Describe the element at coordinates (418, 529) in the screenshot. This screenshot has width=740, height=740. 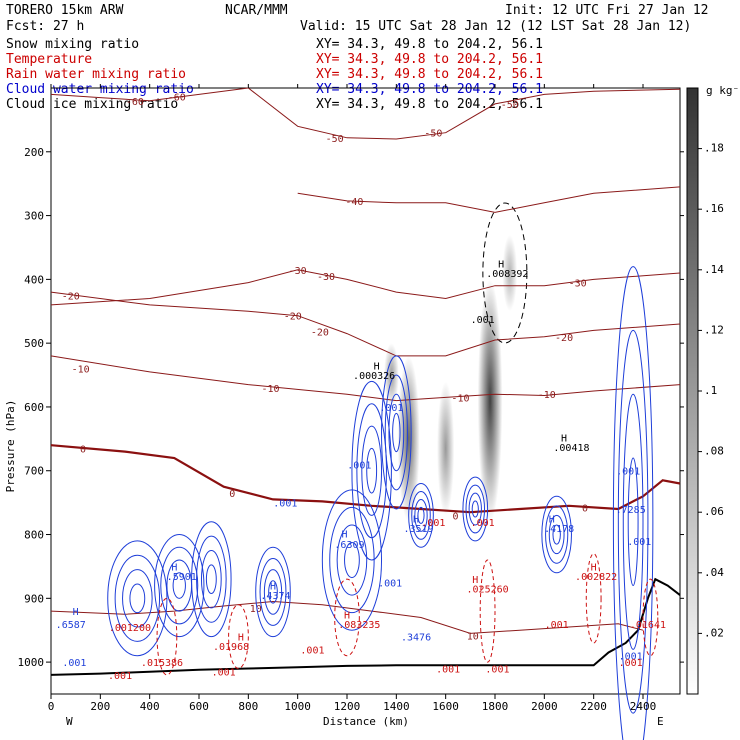
I see `cloud-water-label: .3519` at that location.